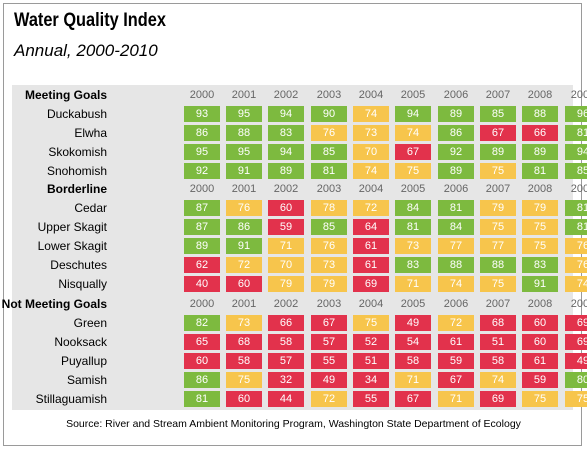  Describe the element at coordinates (540, 95) in the screenshot. I see `column-header-year: 2008` at that location.